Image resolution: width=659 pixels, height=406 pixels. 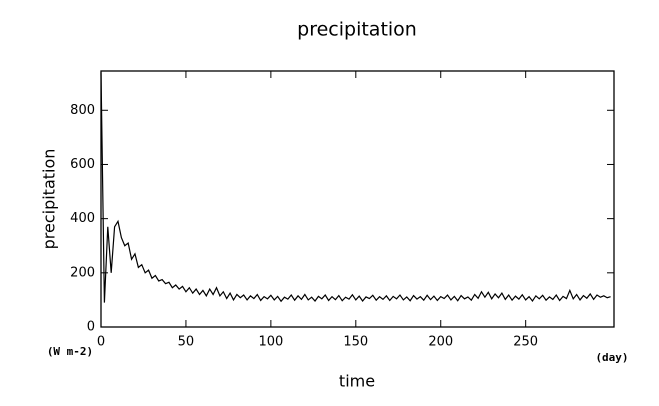 What do you see at coordinates (82, 110) in the screenshot?
I see `y-tick-label: 800` at bounding box center [82, 110].